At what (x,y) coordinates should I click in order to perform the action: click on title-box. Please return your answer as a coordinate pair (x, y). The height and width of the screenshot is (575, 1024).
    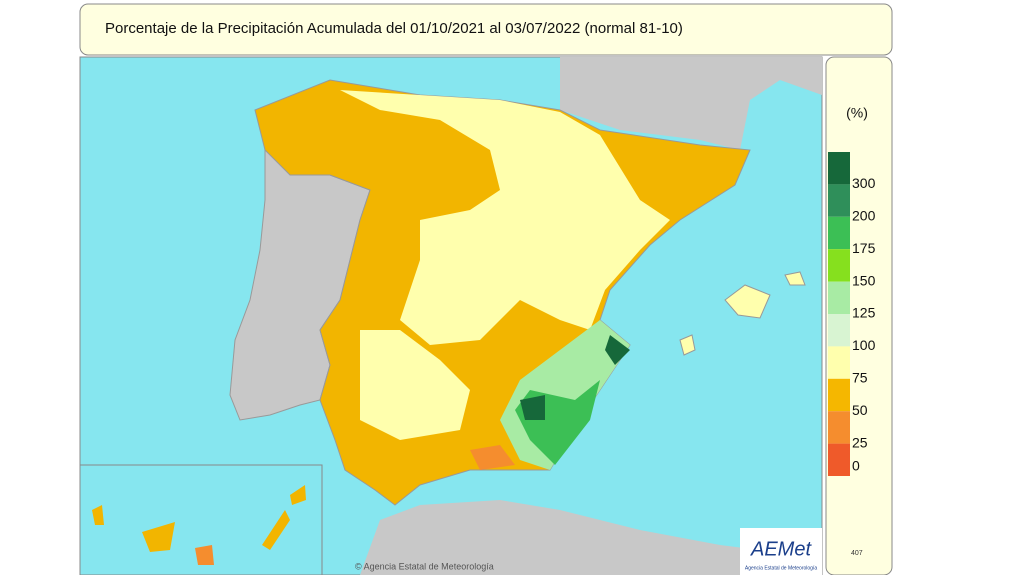
    Looking at the image, I should click on (486, 29).